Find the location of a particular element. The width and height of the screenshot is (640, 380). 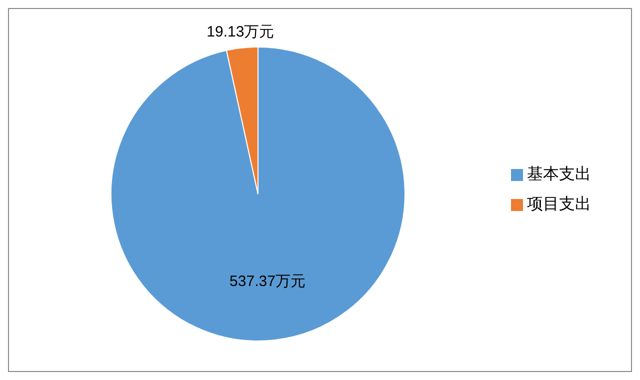

data-label: 19.13万元 is located at coordinates (240, 31).